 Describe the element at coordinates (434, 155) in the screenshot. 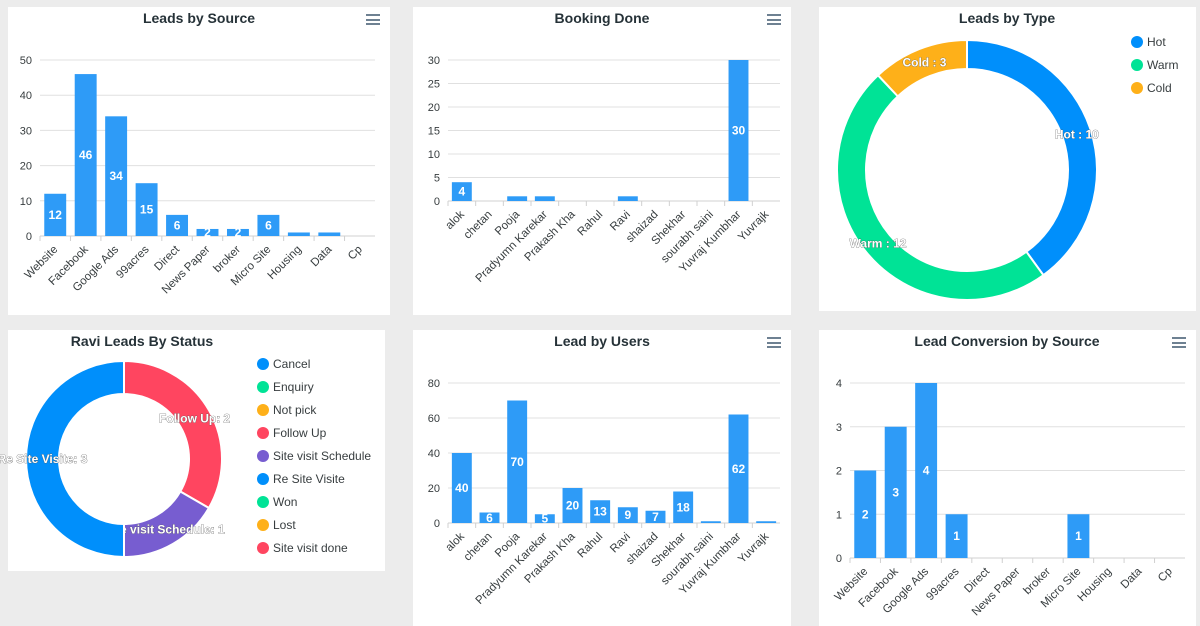

I see `y-tick-label: 10` at that location.